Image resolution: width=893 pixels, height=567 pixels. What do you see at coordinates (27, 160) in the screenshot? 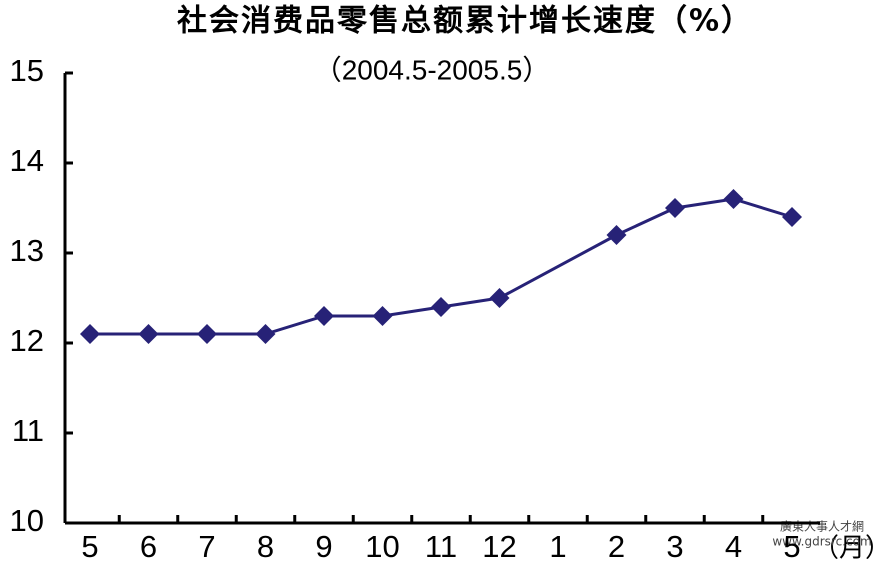
I see `y-tick-label: 14` at bounding box center [27, 160].